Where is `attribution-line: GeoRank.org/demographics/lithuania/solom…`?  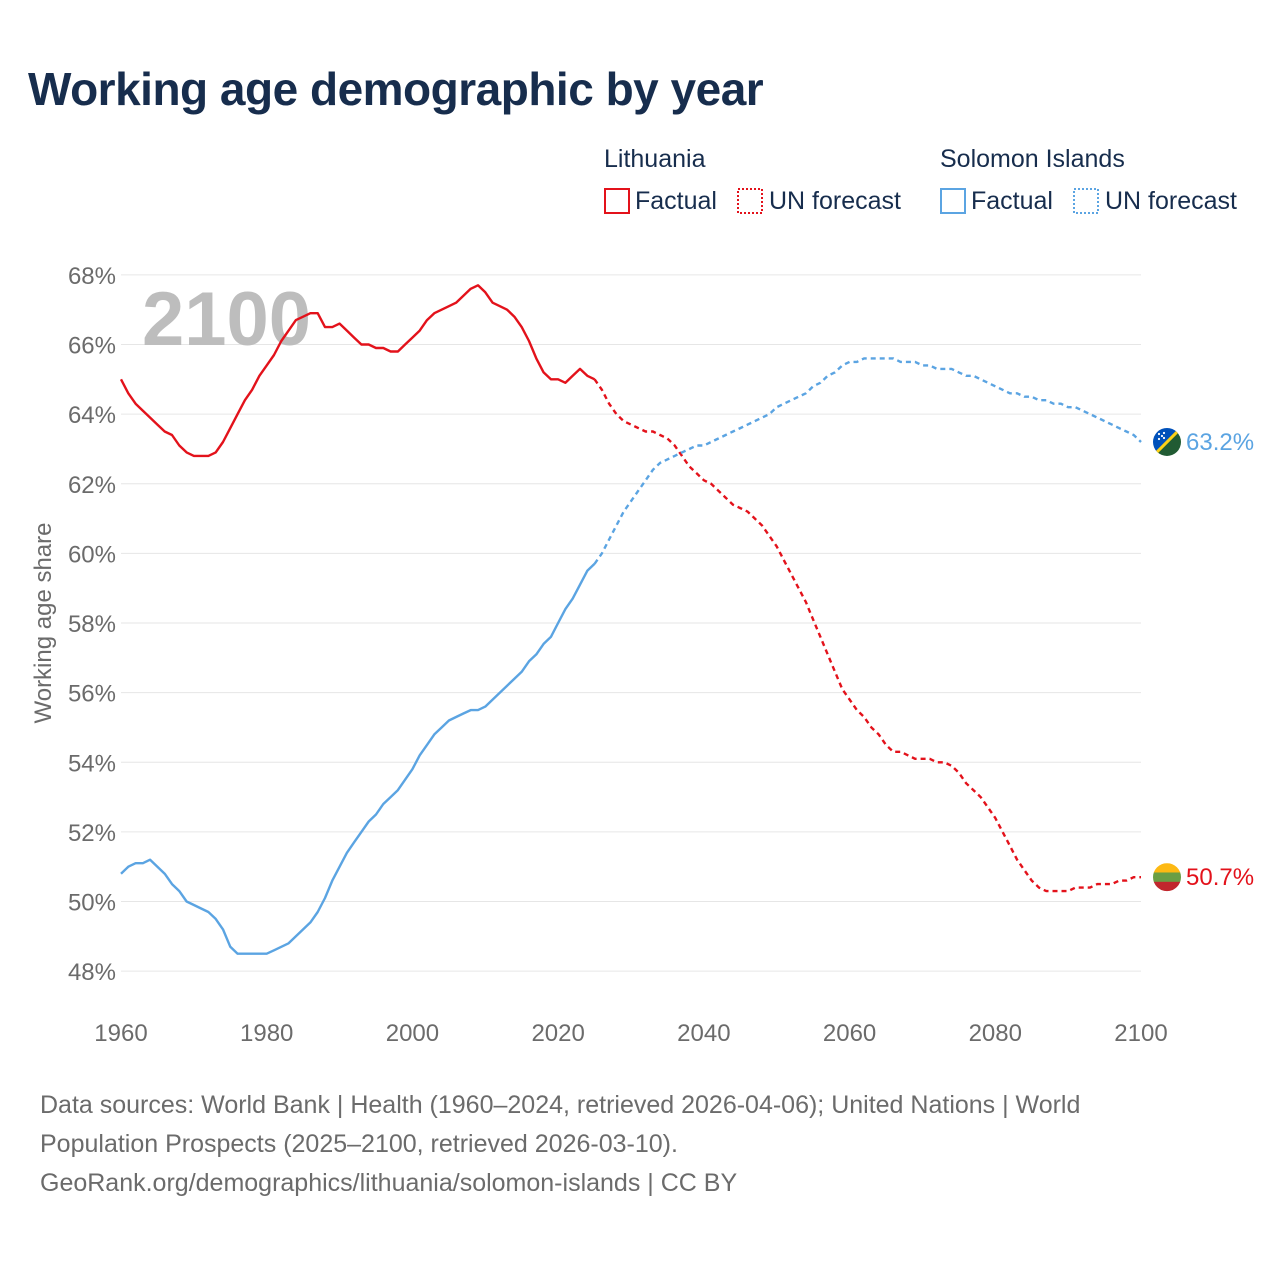
attribution-line: GeoRank.org/demographics/lithuania/solom… is located at coordinates (389, 1183).